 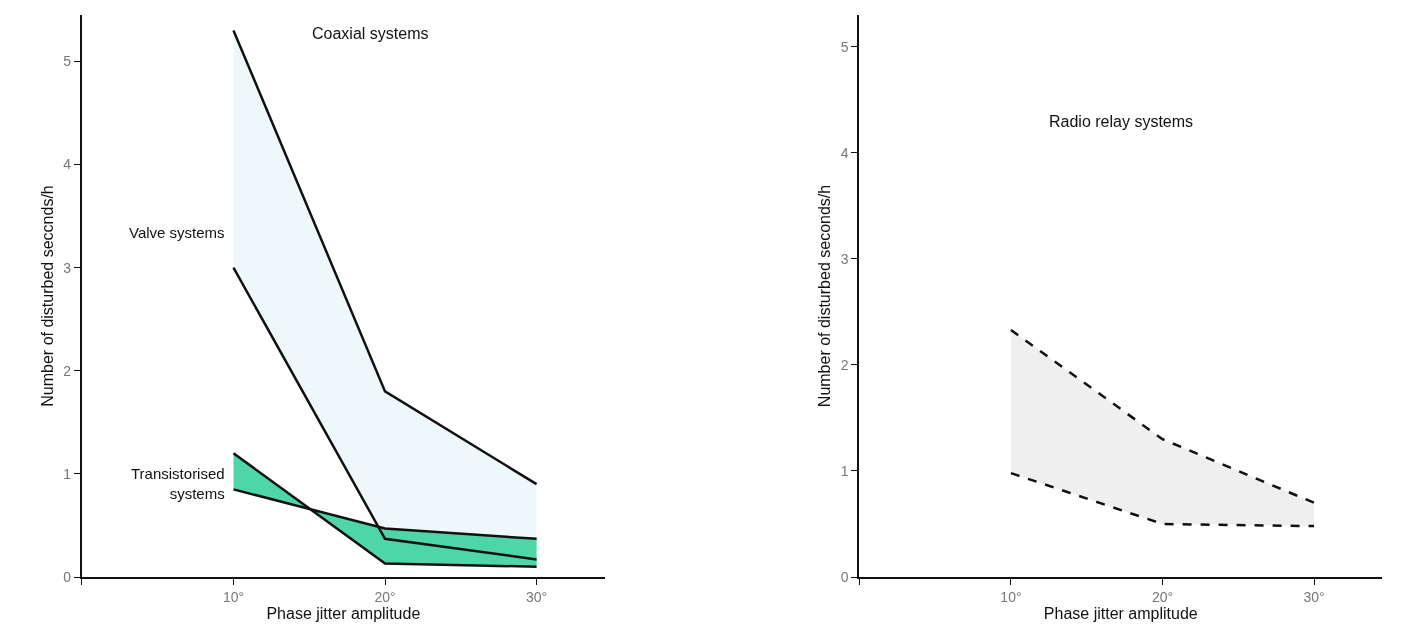 I want to click on y-axis-title: Number of disturbed seccnds/h, so click(x=47, y=296).